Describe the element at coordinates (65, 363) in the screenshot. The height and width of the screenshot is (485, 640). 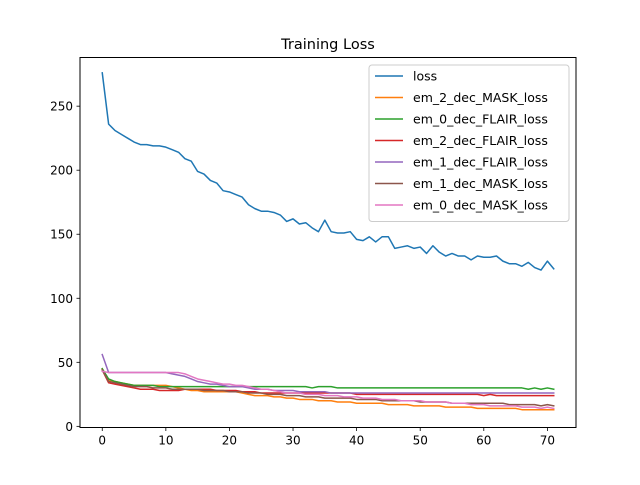
I see `y-tick-label: 50` at that location.